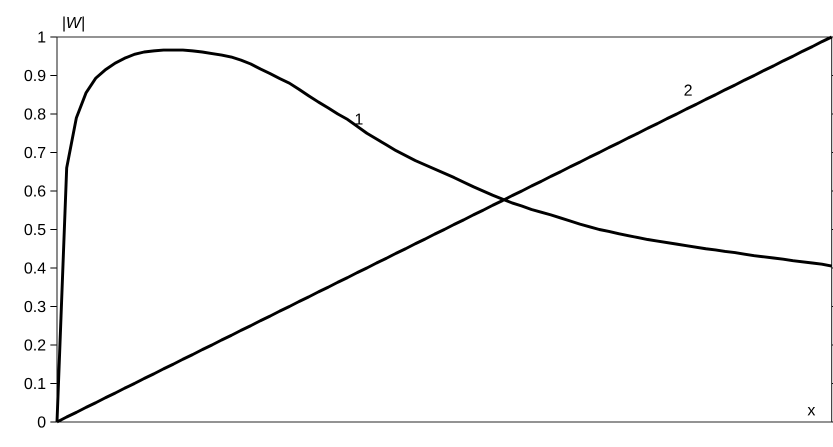 This screenshot has width=833, height=447. What do you see at coordinates (359, 119) in the screenshot?
I see `series-label: 1` at bounding box center [359, 119].